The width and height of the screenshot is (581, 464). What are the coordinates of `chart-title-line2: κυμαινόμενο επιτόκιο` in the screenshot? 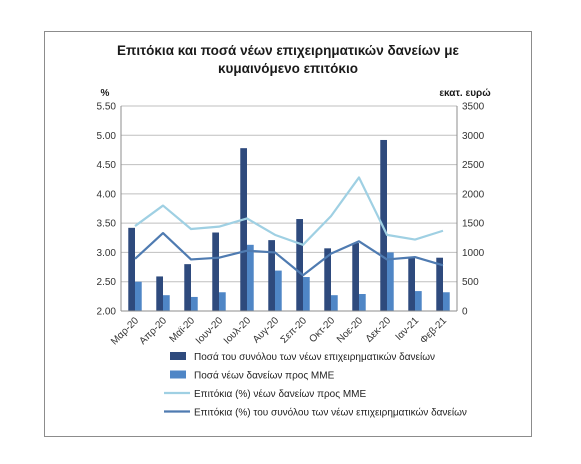 It's located at (288, 68).